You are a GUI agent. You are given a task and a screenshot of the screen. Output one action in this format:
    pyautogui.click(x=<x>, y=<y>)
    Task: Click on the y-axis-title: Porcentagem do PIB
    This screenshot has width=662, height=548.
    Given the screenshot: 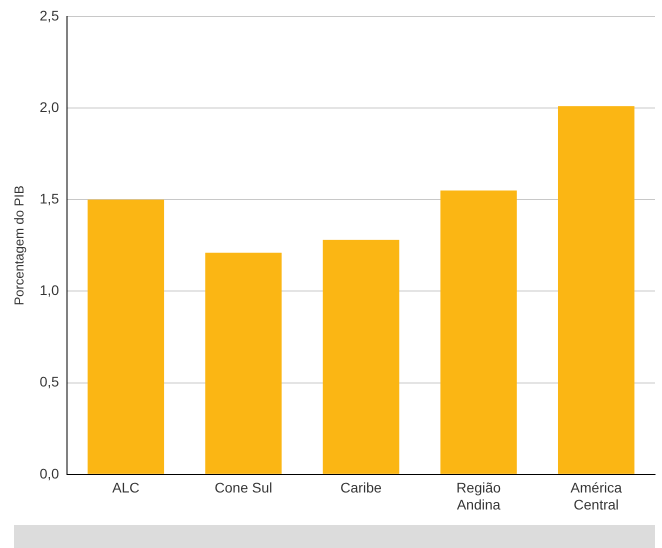 What is the action you would take?
    pyautogui.click(x=18, y=245)
    